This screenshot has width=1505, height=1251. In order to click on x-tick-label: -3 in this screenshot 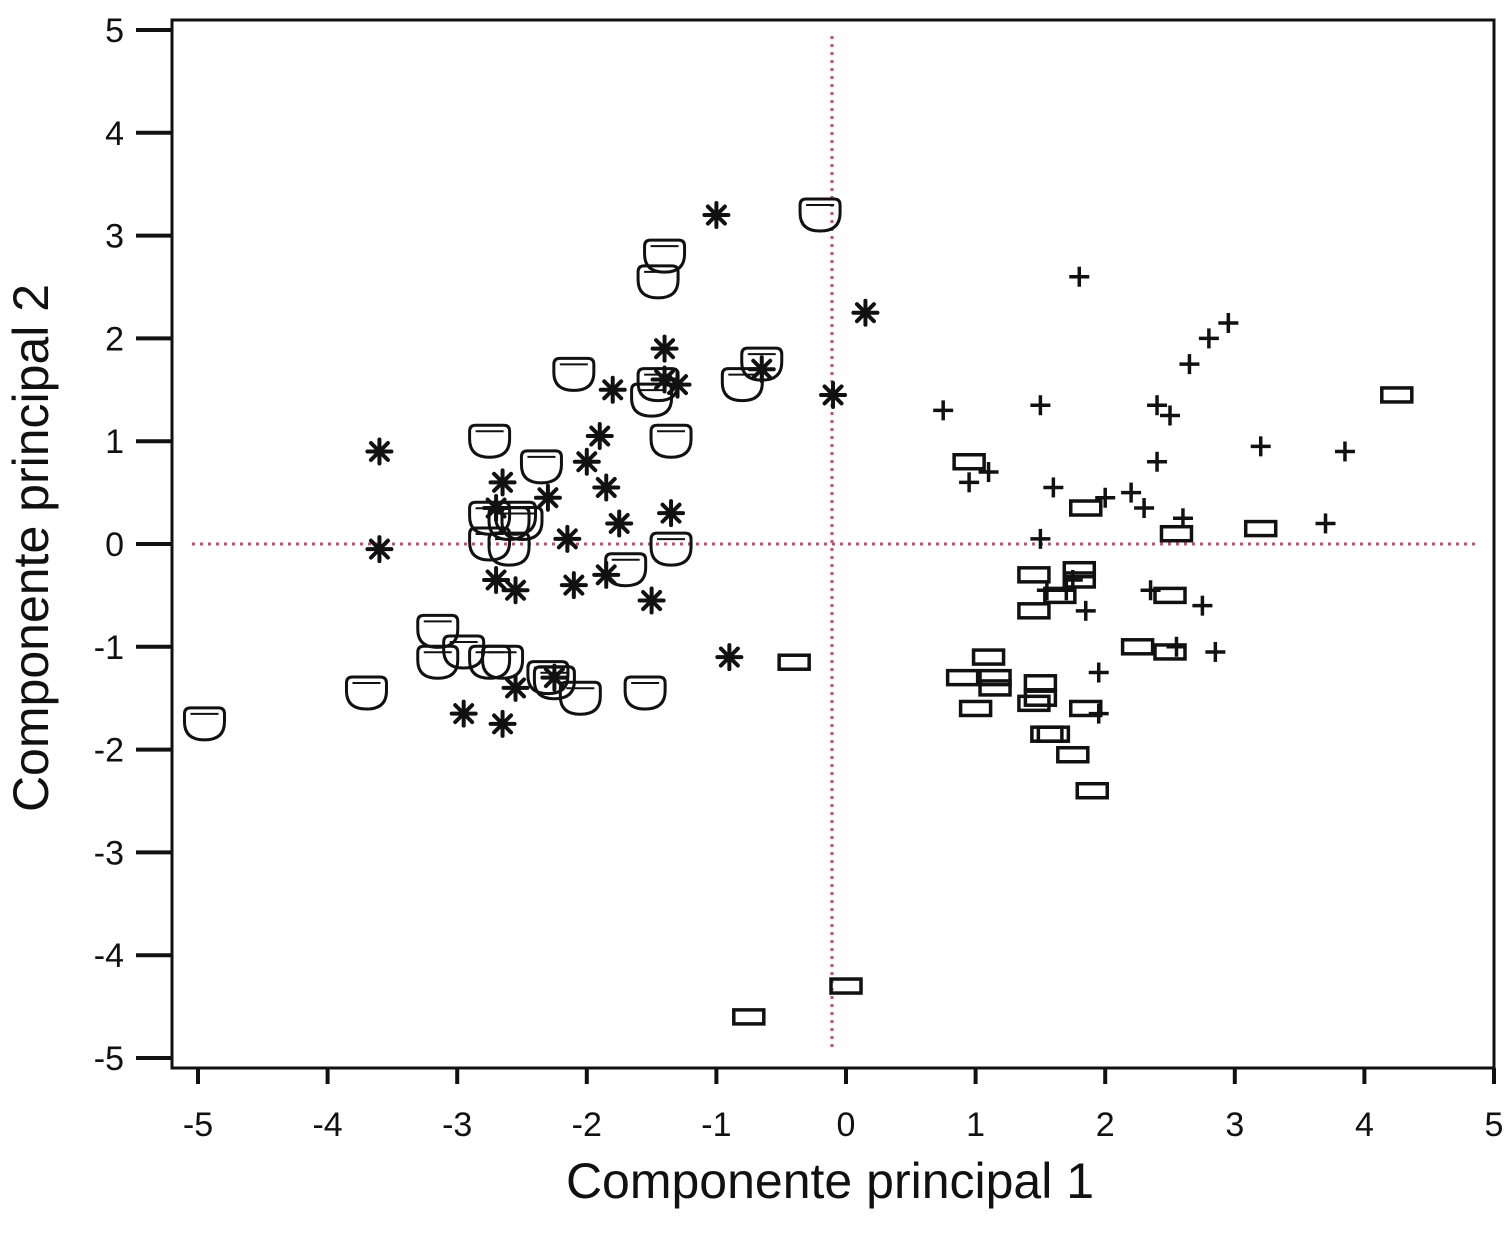, I will do `click(457, 1125)`.